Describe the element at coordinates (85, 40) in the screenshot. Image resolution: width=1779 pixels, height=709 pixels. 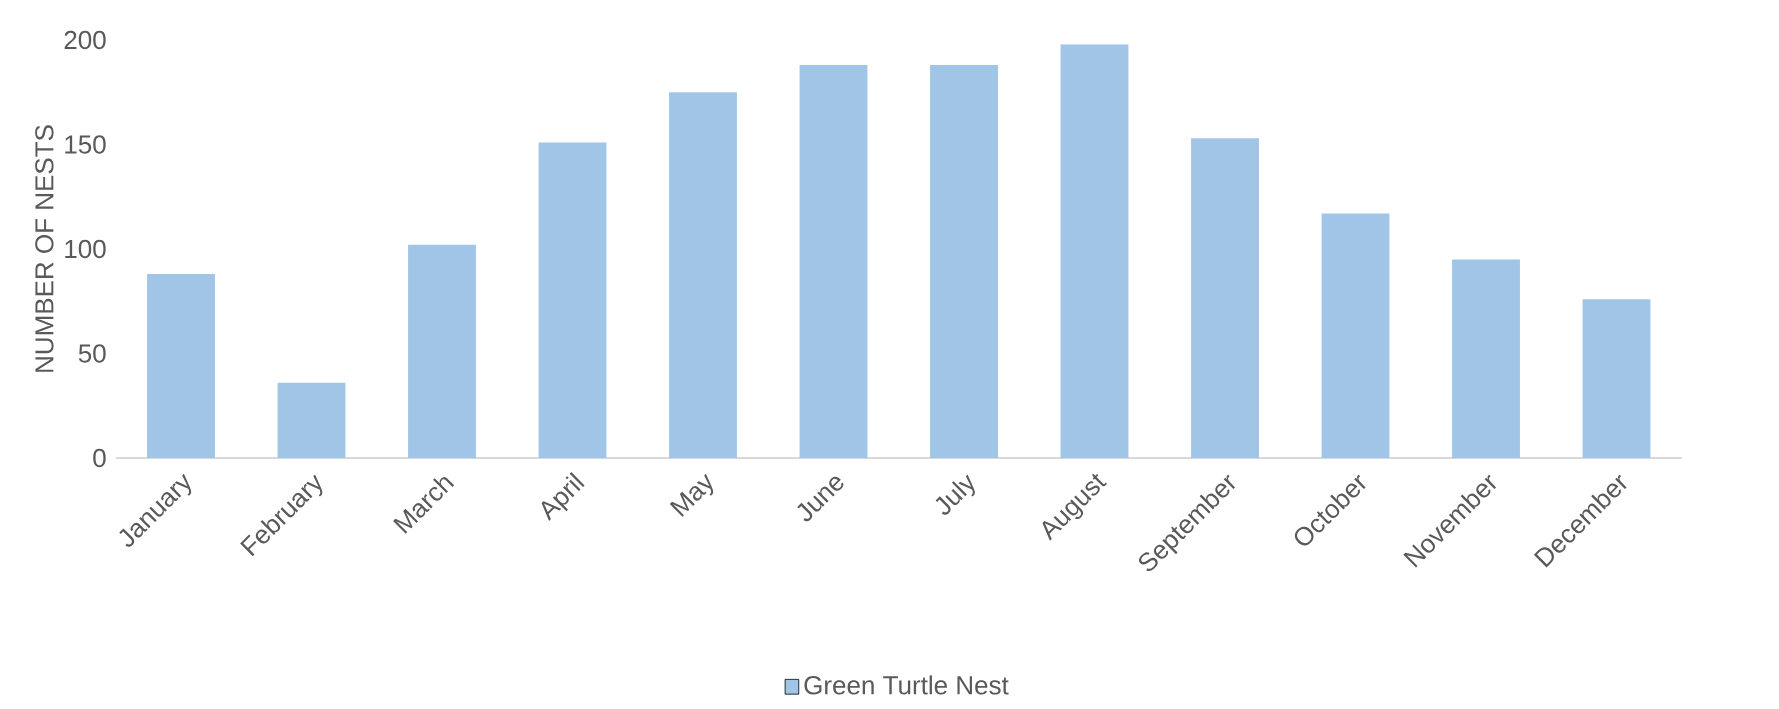
I see `y-tick-label: 200` at that location.